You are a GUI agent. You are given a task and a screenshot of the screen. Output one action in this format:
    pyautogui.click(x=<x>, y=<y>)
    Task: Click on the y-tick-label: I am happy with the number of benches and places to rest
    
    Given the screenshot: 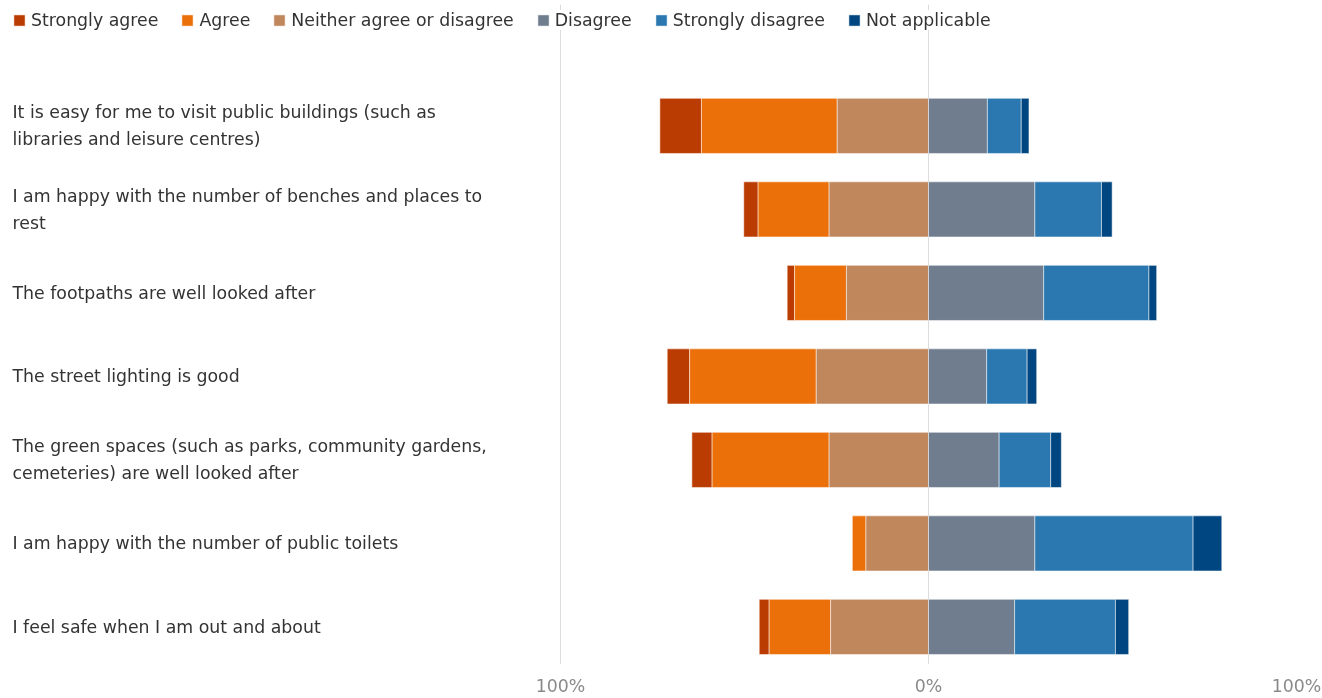 What is the action you would take?
    pyautogui.click(x=247, y=209)
    